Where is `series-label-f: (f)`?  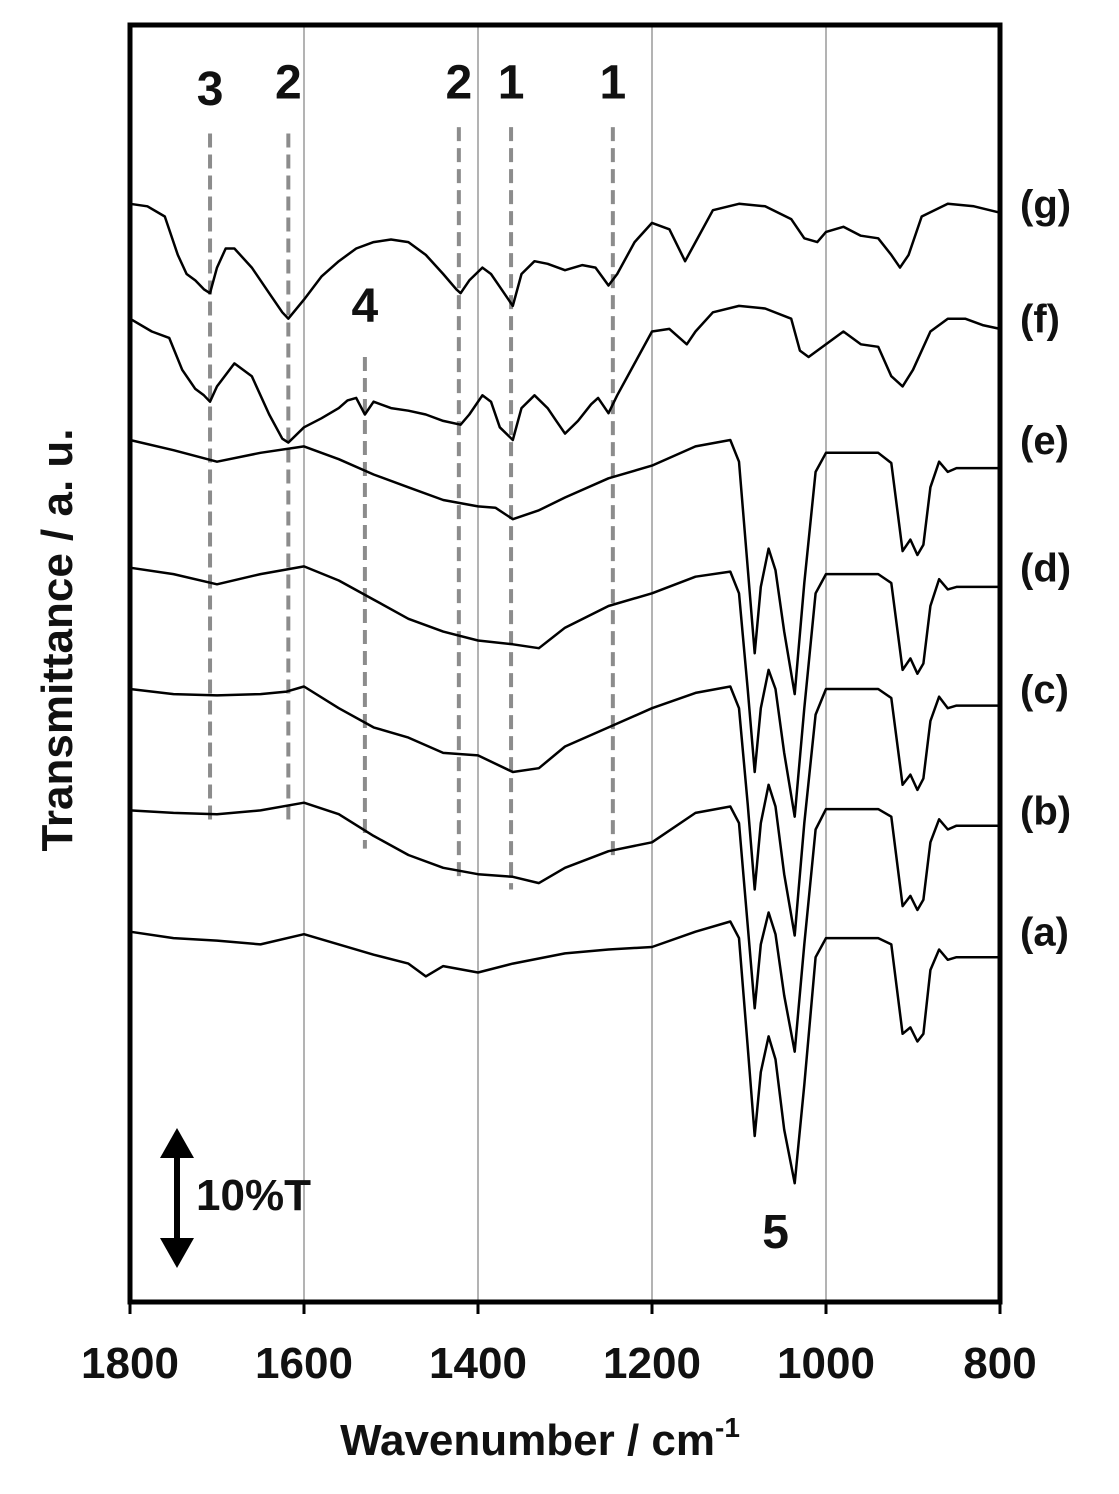 series-label-f: (f) is located at coordinates (1040, 320).